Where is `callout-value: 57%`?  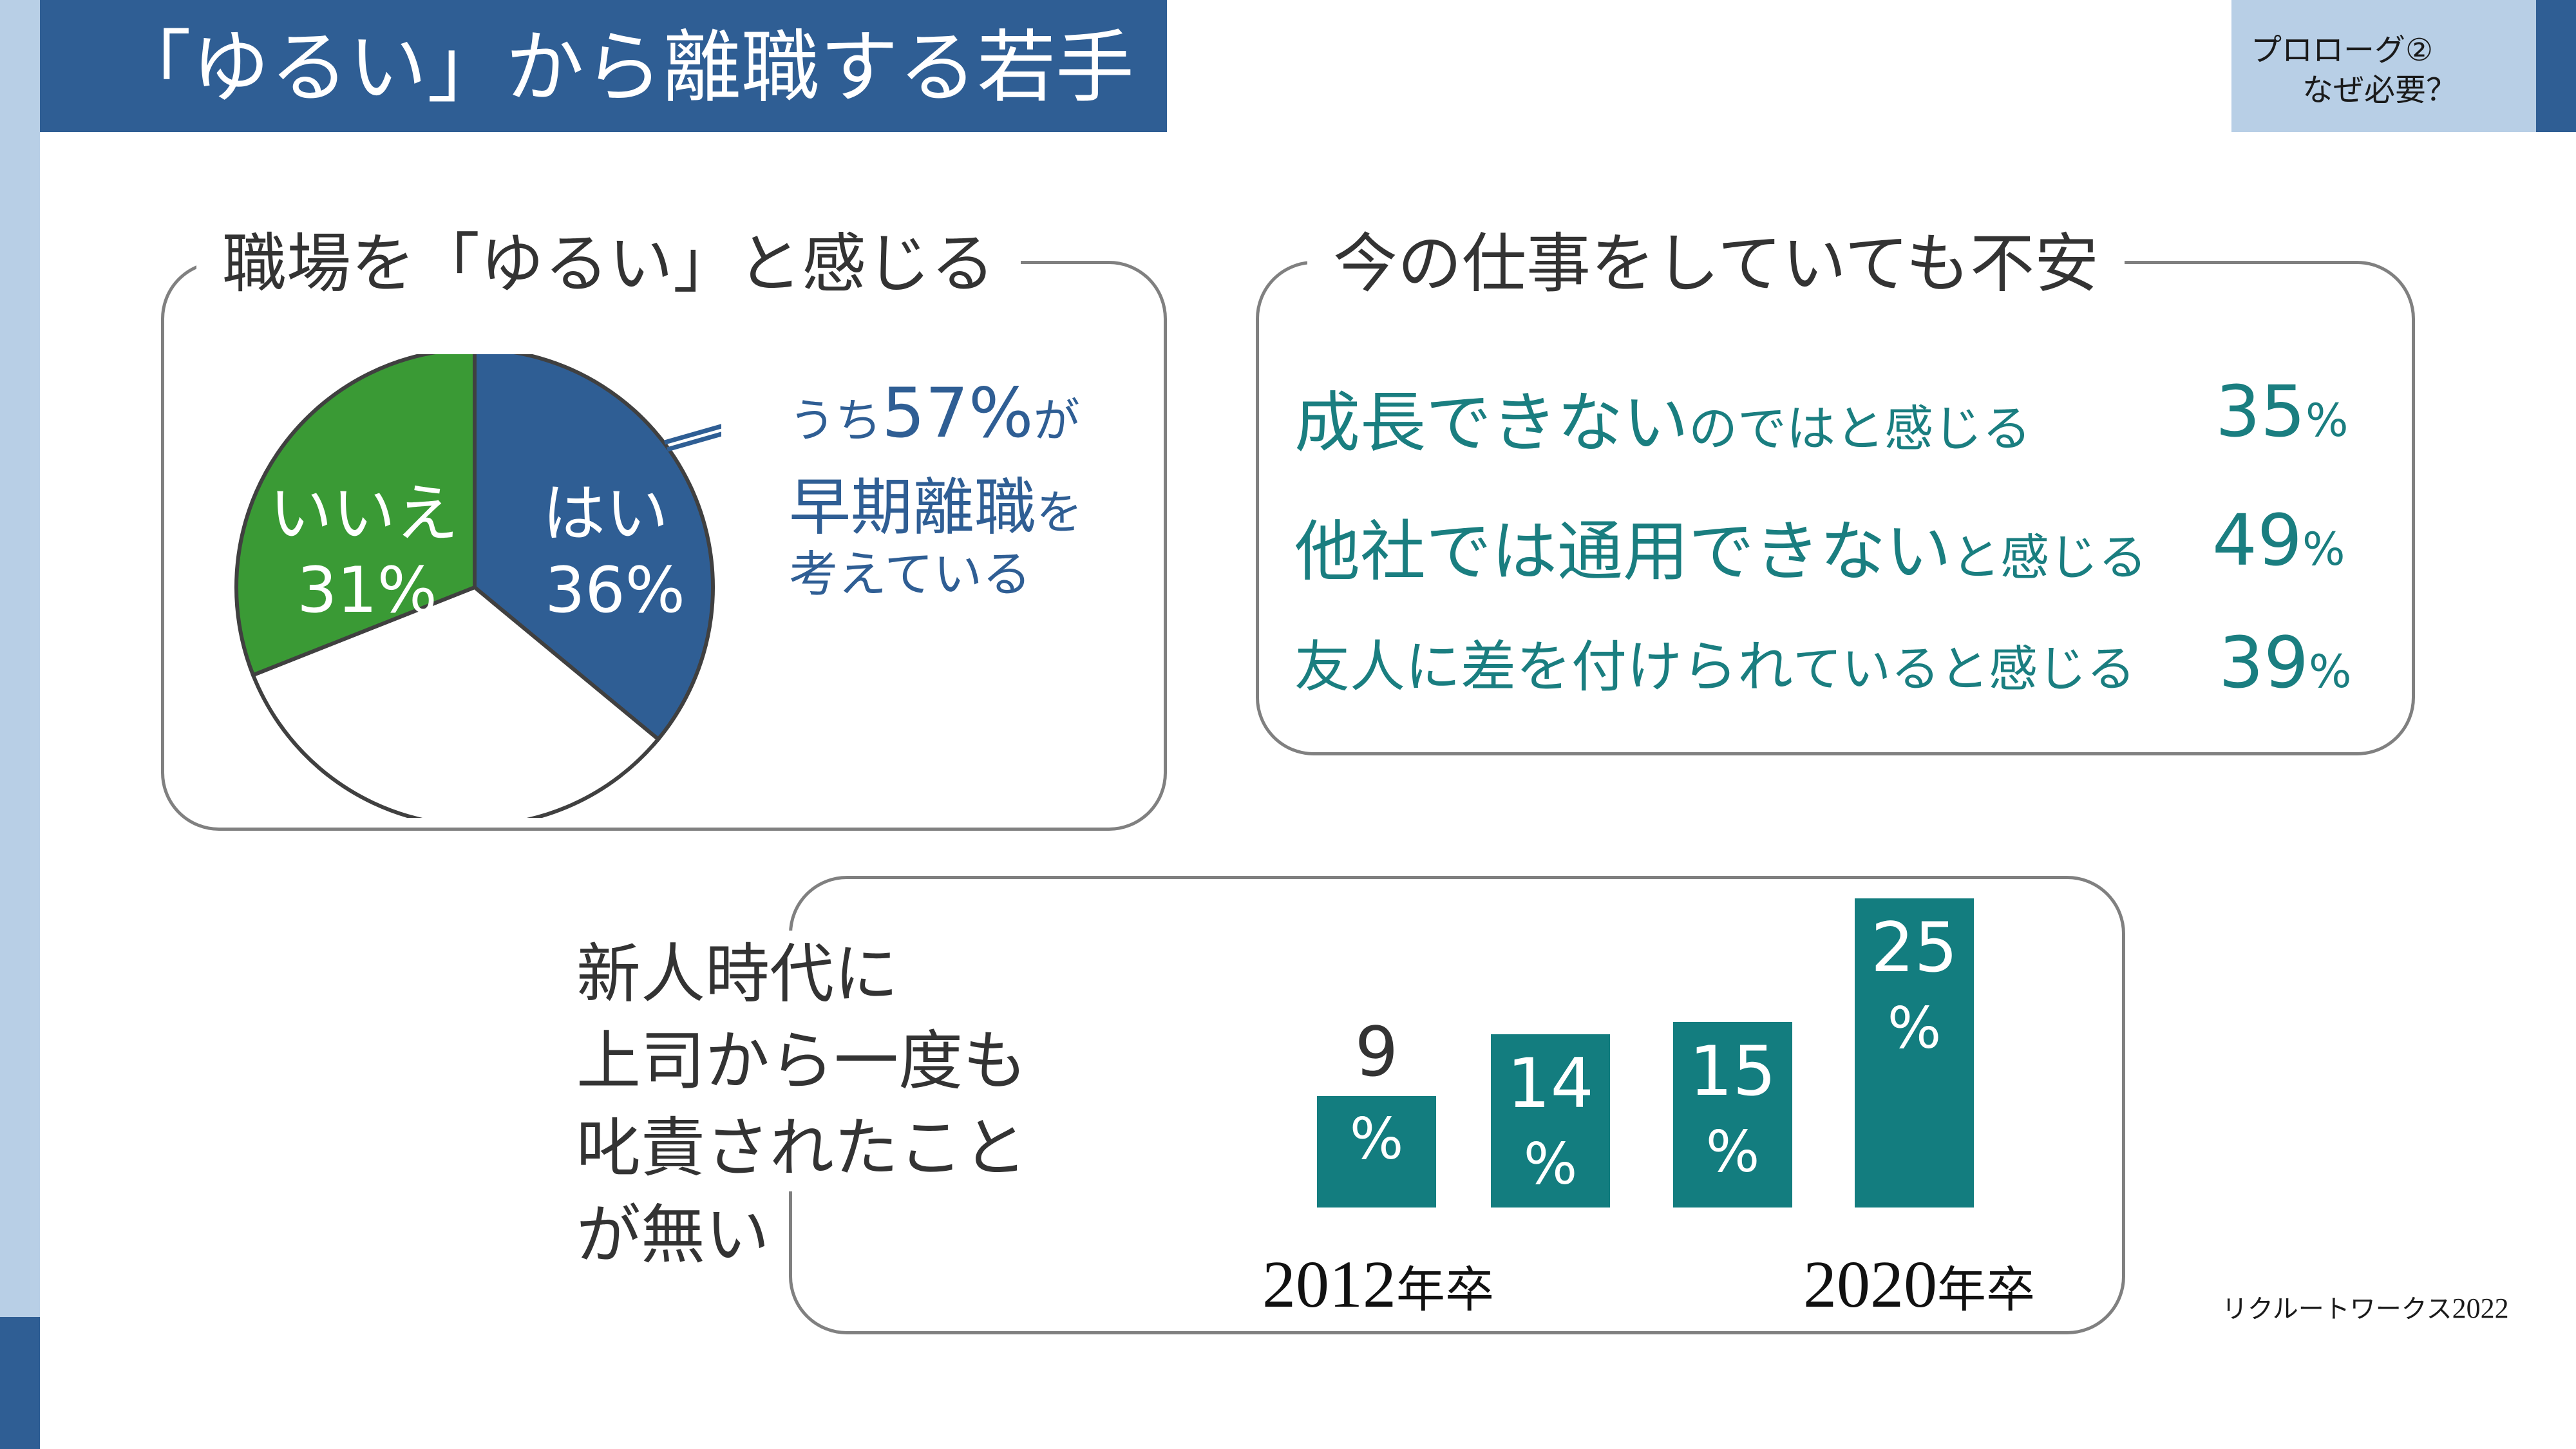 callout-value: 57% is located at coordinates (958, 414).